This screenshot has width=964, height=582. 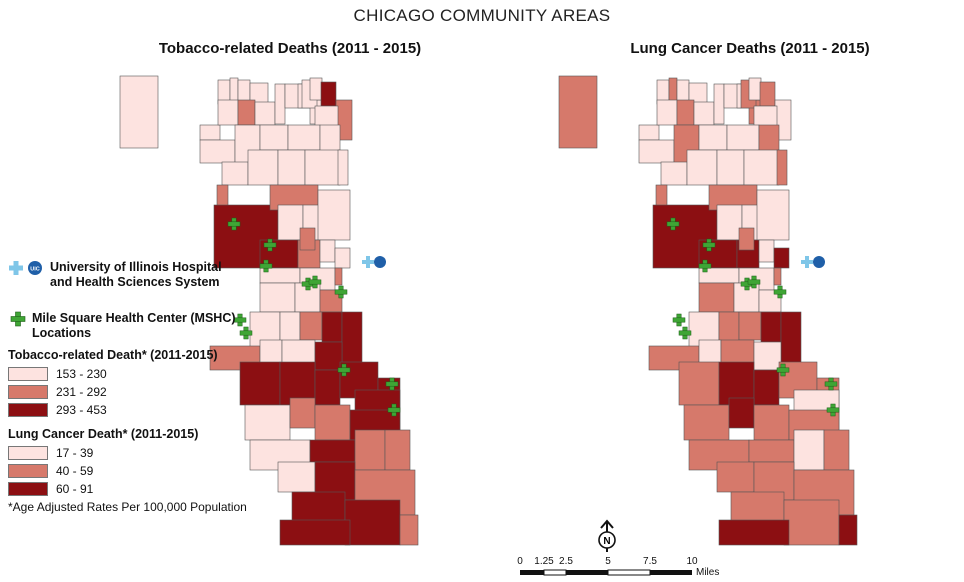 What do you see at coordinates (50, 489) in the screenshot?
I see `lung-legend-row: 60 - 91` at bounding box center [50, 489].